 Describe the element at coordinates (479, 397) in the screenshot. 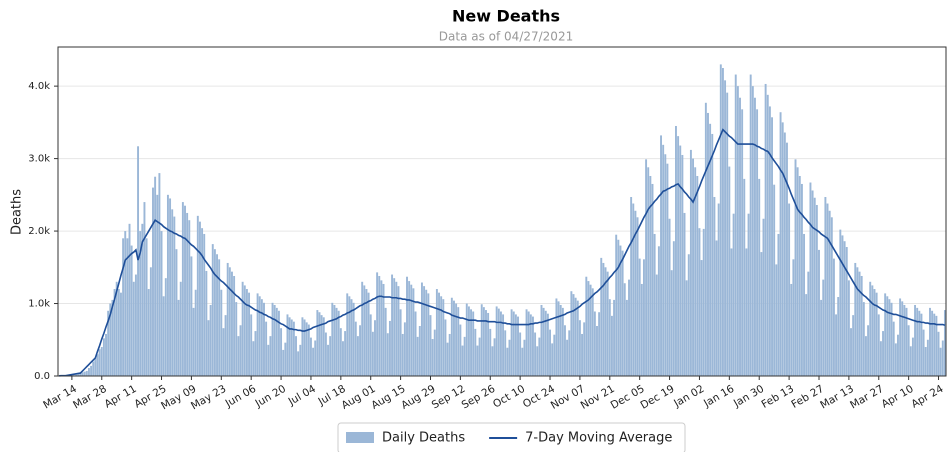

I see `x-tick-label: Sep 26` at that location.